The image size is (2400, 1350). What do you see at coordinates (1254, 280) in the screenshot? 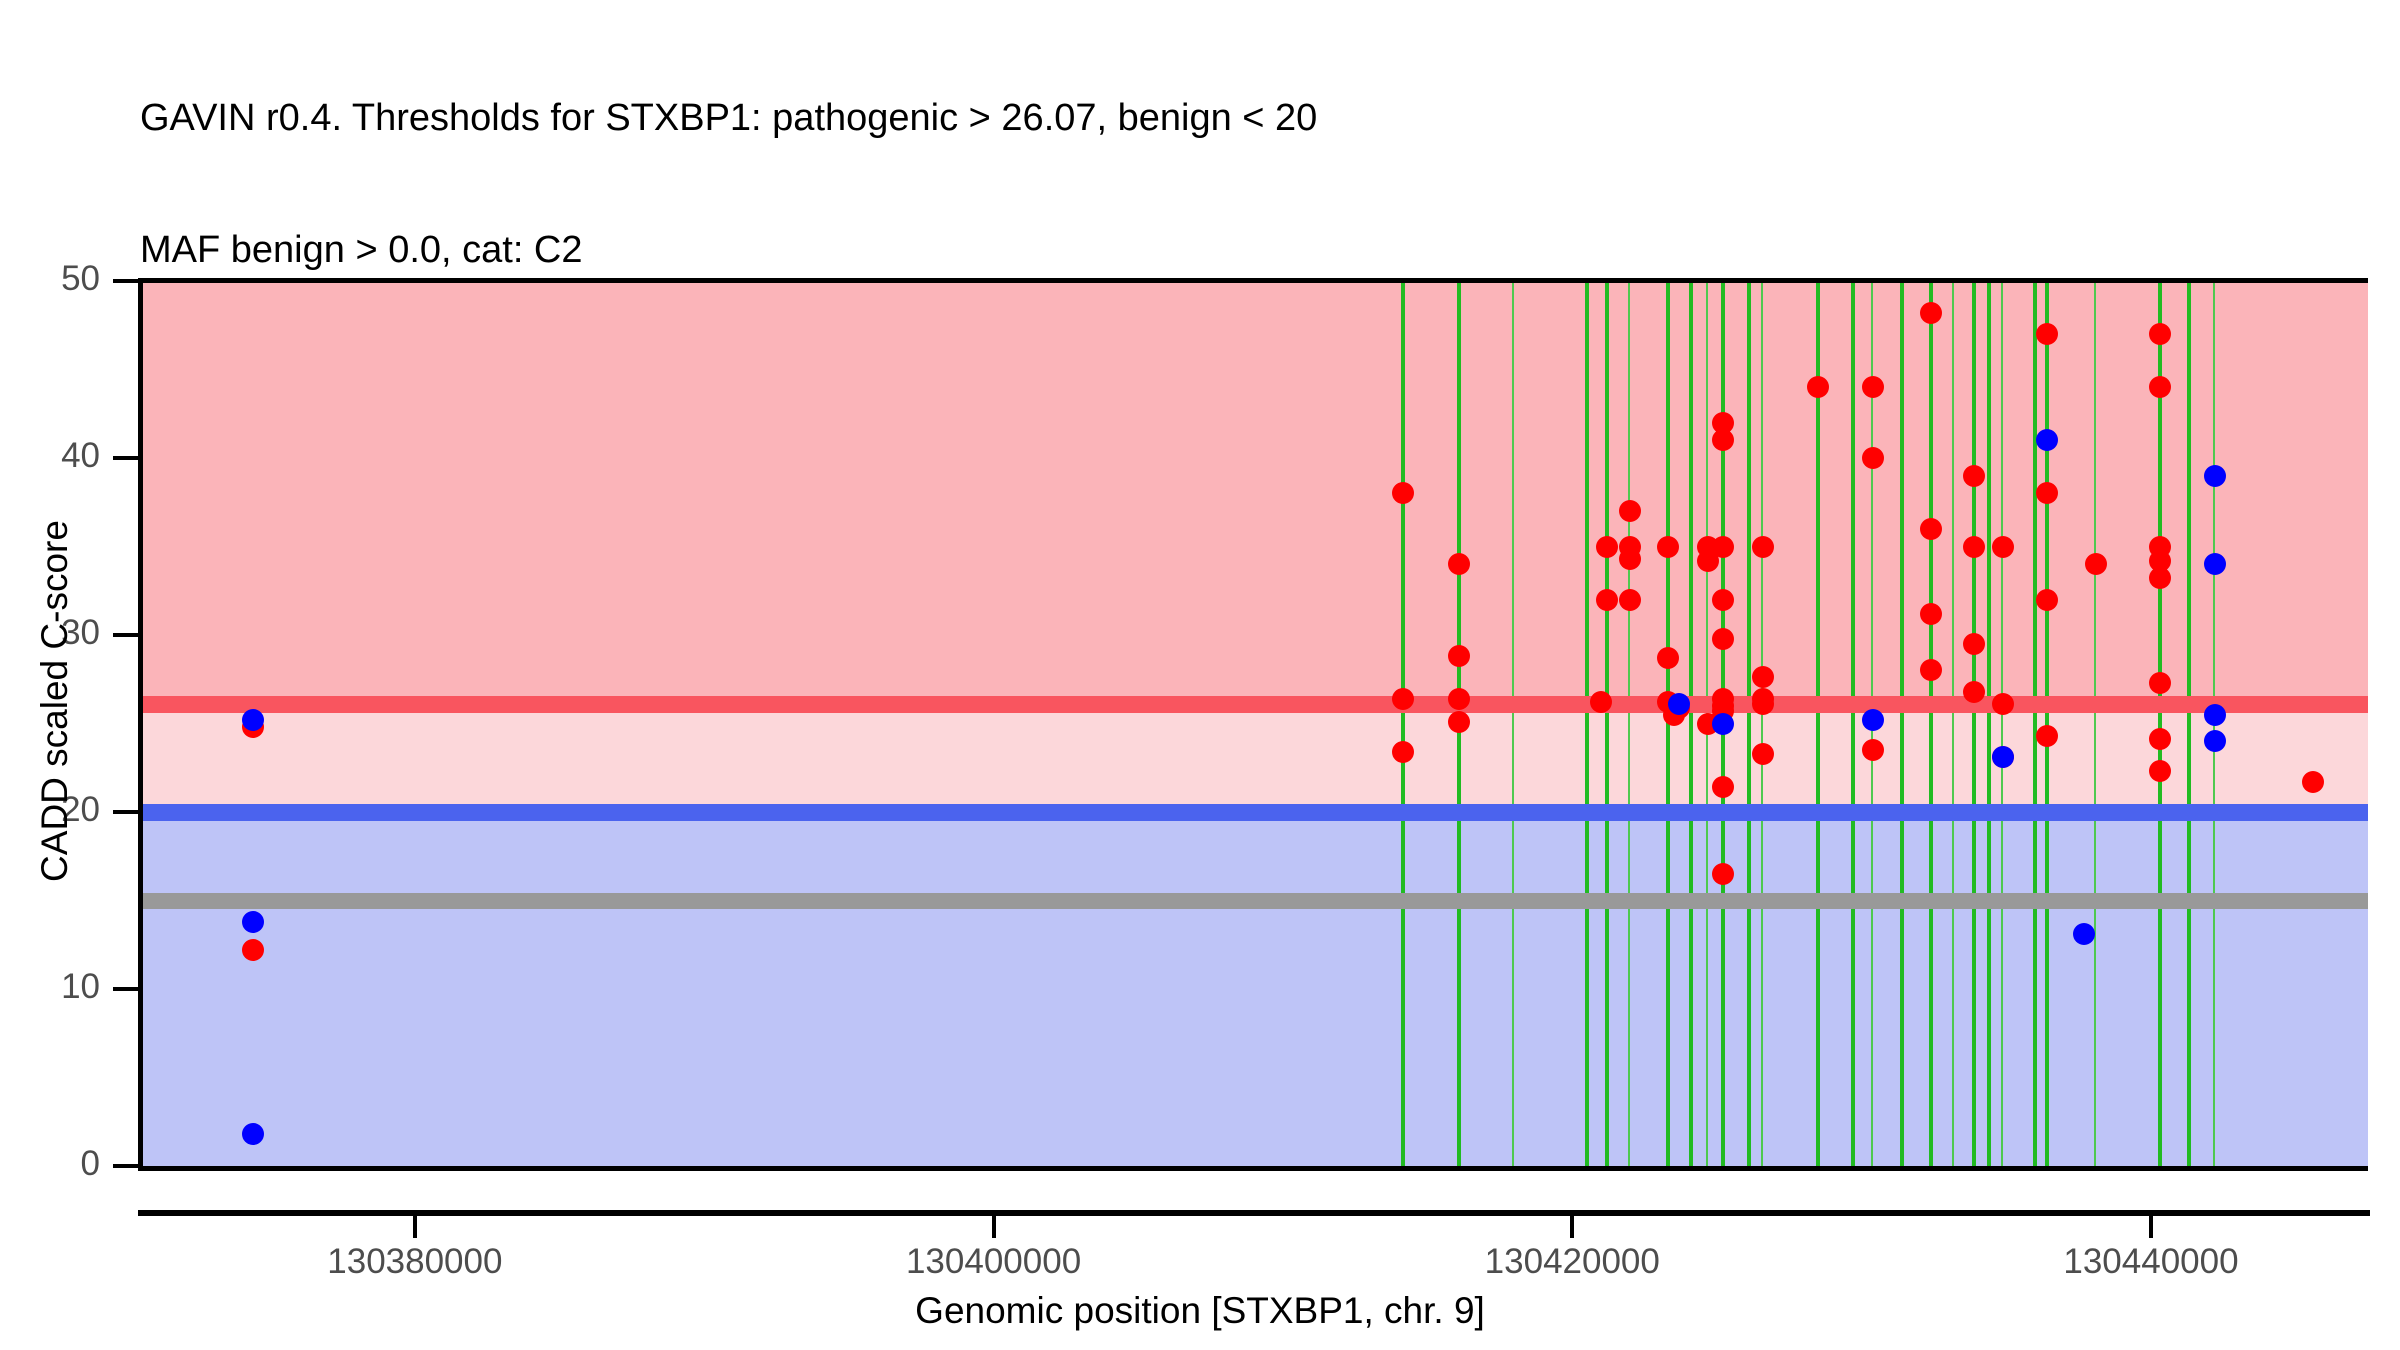
I see `panel-top-border` at bounding box center [1254, 280].